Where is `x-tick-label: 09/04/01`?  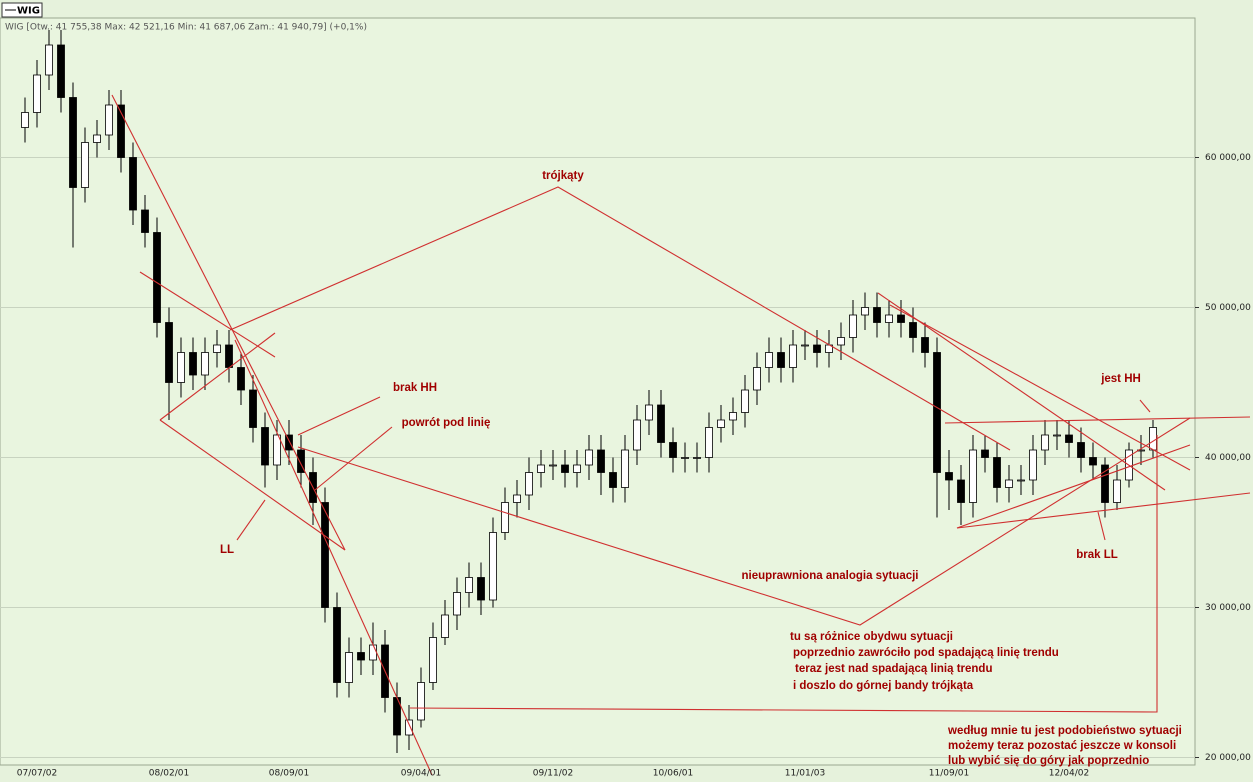
x-tick-label: 09/04/01 is located at coordinates (421, 774).